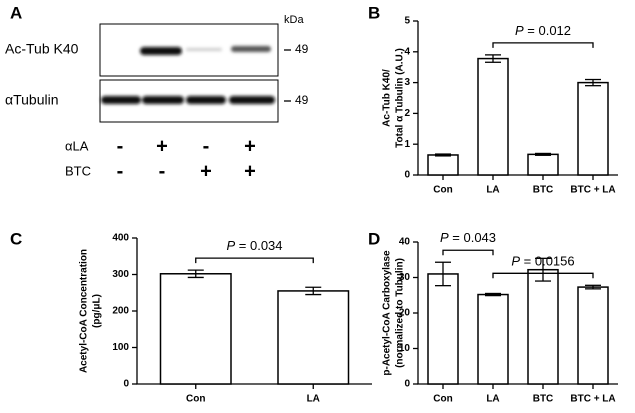 The height and width of the screenshot is (413, 635). I want to click on p-value: P = 0.012, so click(543, 30).